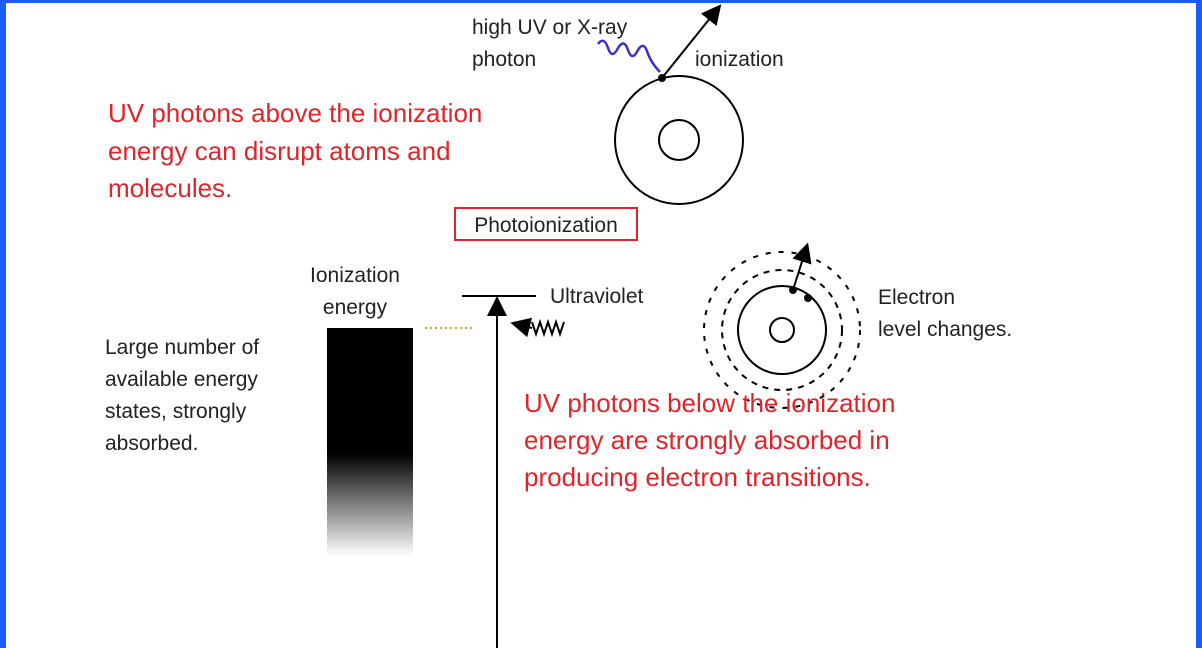 The image size is (1202, 648). I want to click on text: states, strongly, so click(176, 411).